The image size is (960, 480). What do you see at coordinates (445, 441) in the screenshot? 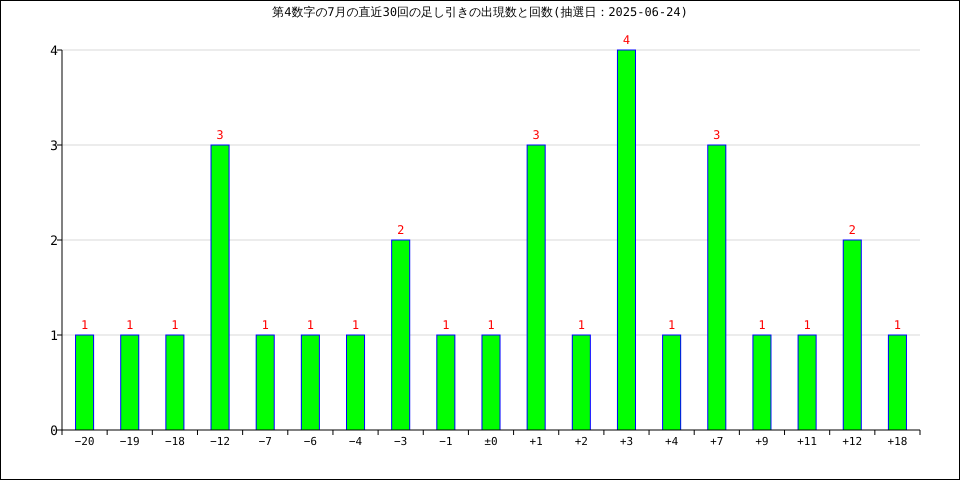
I see `x-tick-label: −1` at bounding box center [445, 441].